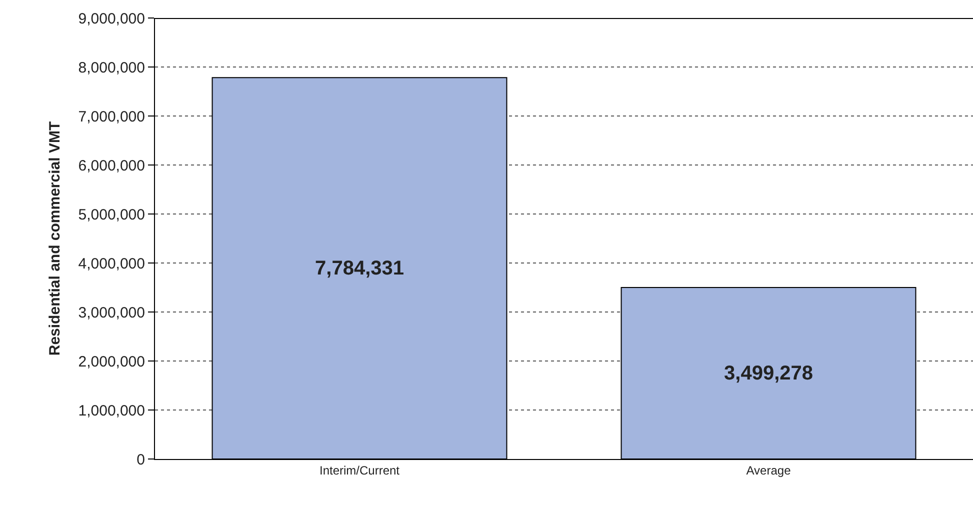 Image resolution: width=973 pixels, height=529 pixels. I want to click on data-label: 7,784,331, so click(359, 268).